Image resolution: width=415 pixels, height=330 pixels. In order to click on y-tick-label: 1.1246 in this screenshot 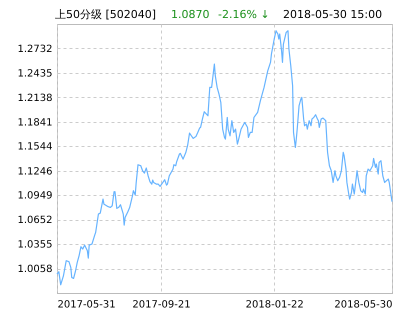, I will do `click(35, 172)`.